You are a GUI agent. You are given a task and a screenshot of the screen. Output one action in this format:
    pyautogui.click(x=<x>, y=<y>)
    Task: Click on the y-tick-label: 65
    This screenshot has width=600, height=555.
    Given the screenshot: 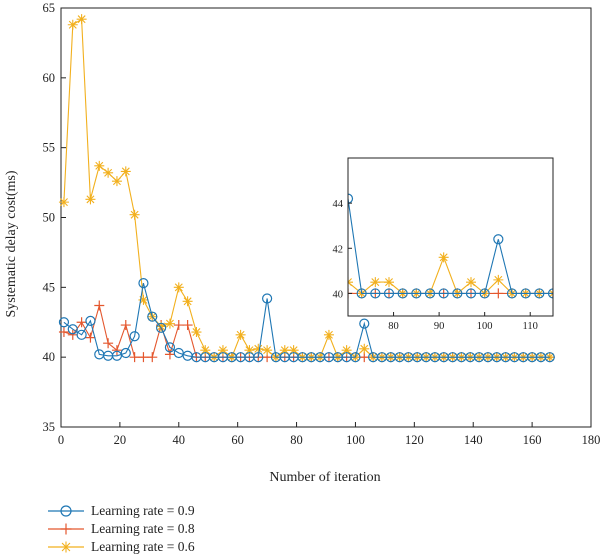 What is the action you would take?
    pyautogui.click(x=49, y=8)
    